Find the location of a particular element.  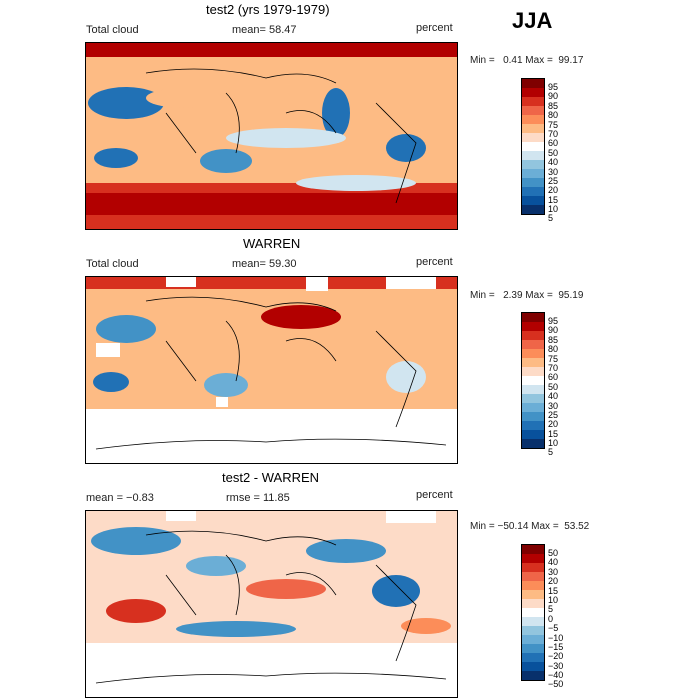

panel-2-mean: mean= 59.30 is located at coordinates (264, 264).